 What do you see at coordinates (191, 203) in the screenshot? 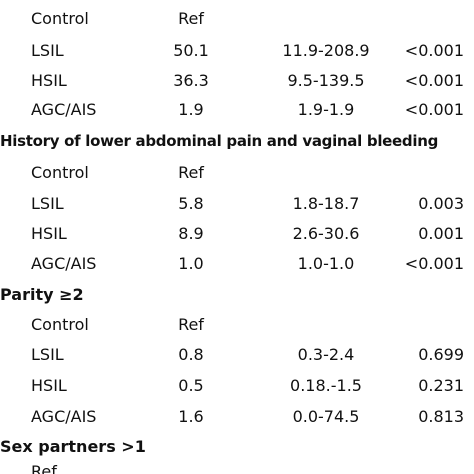
I see `odds-ratio: 5.8` at bounding box center [191, 203].